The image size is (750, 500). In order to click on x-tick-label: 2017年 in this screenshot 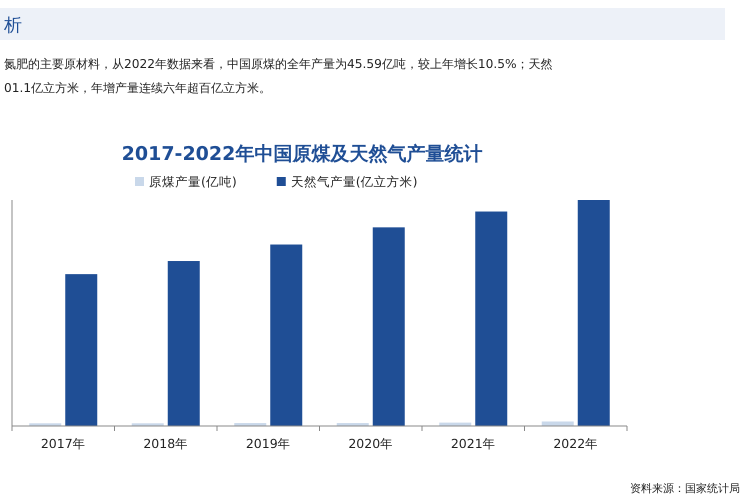, I will do `click(63, 443)`.